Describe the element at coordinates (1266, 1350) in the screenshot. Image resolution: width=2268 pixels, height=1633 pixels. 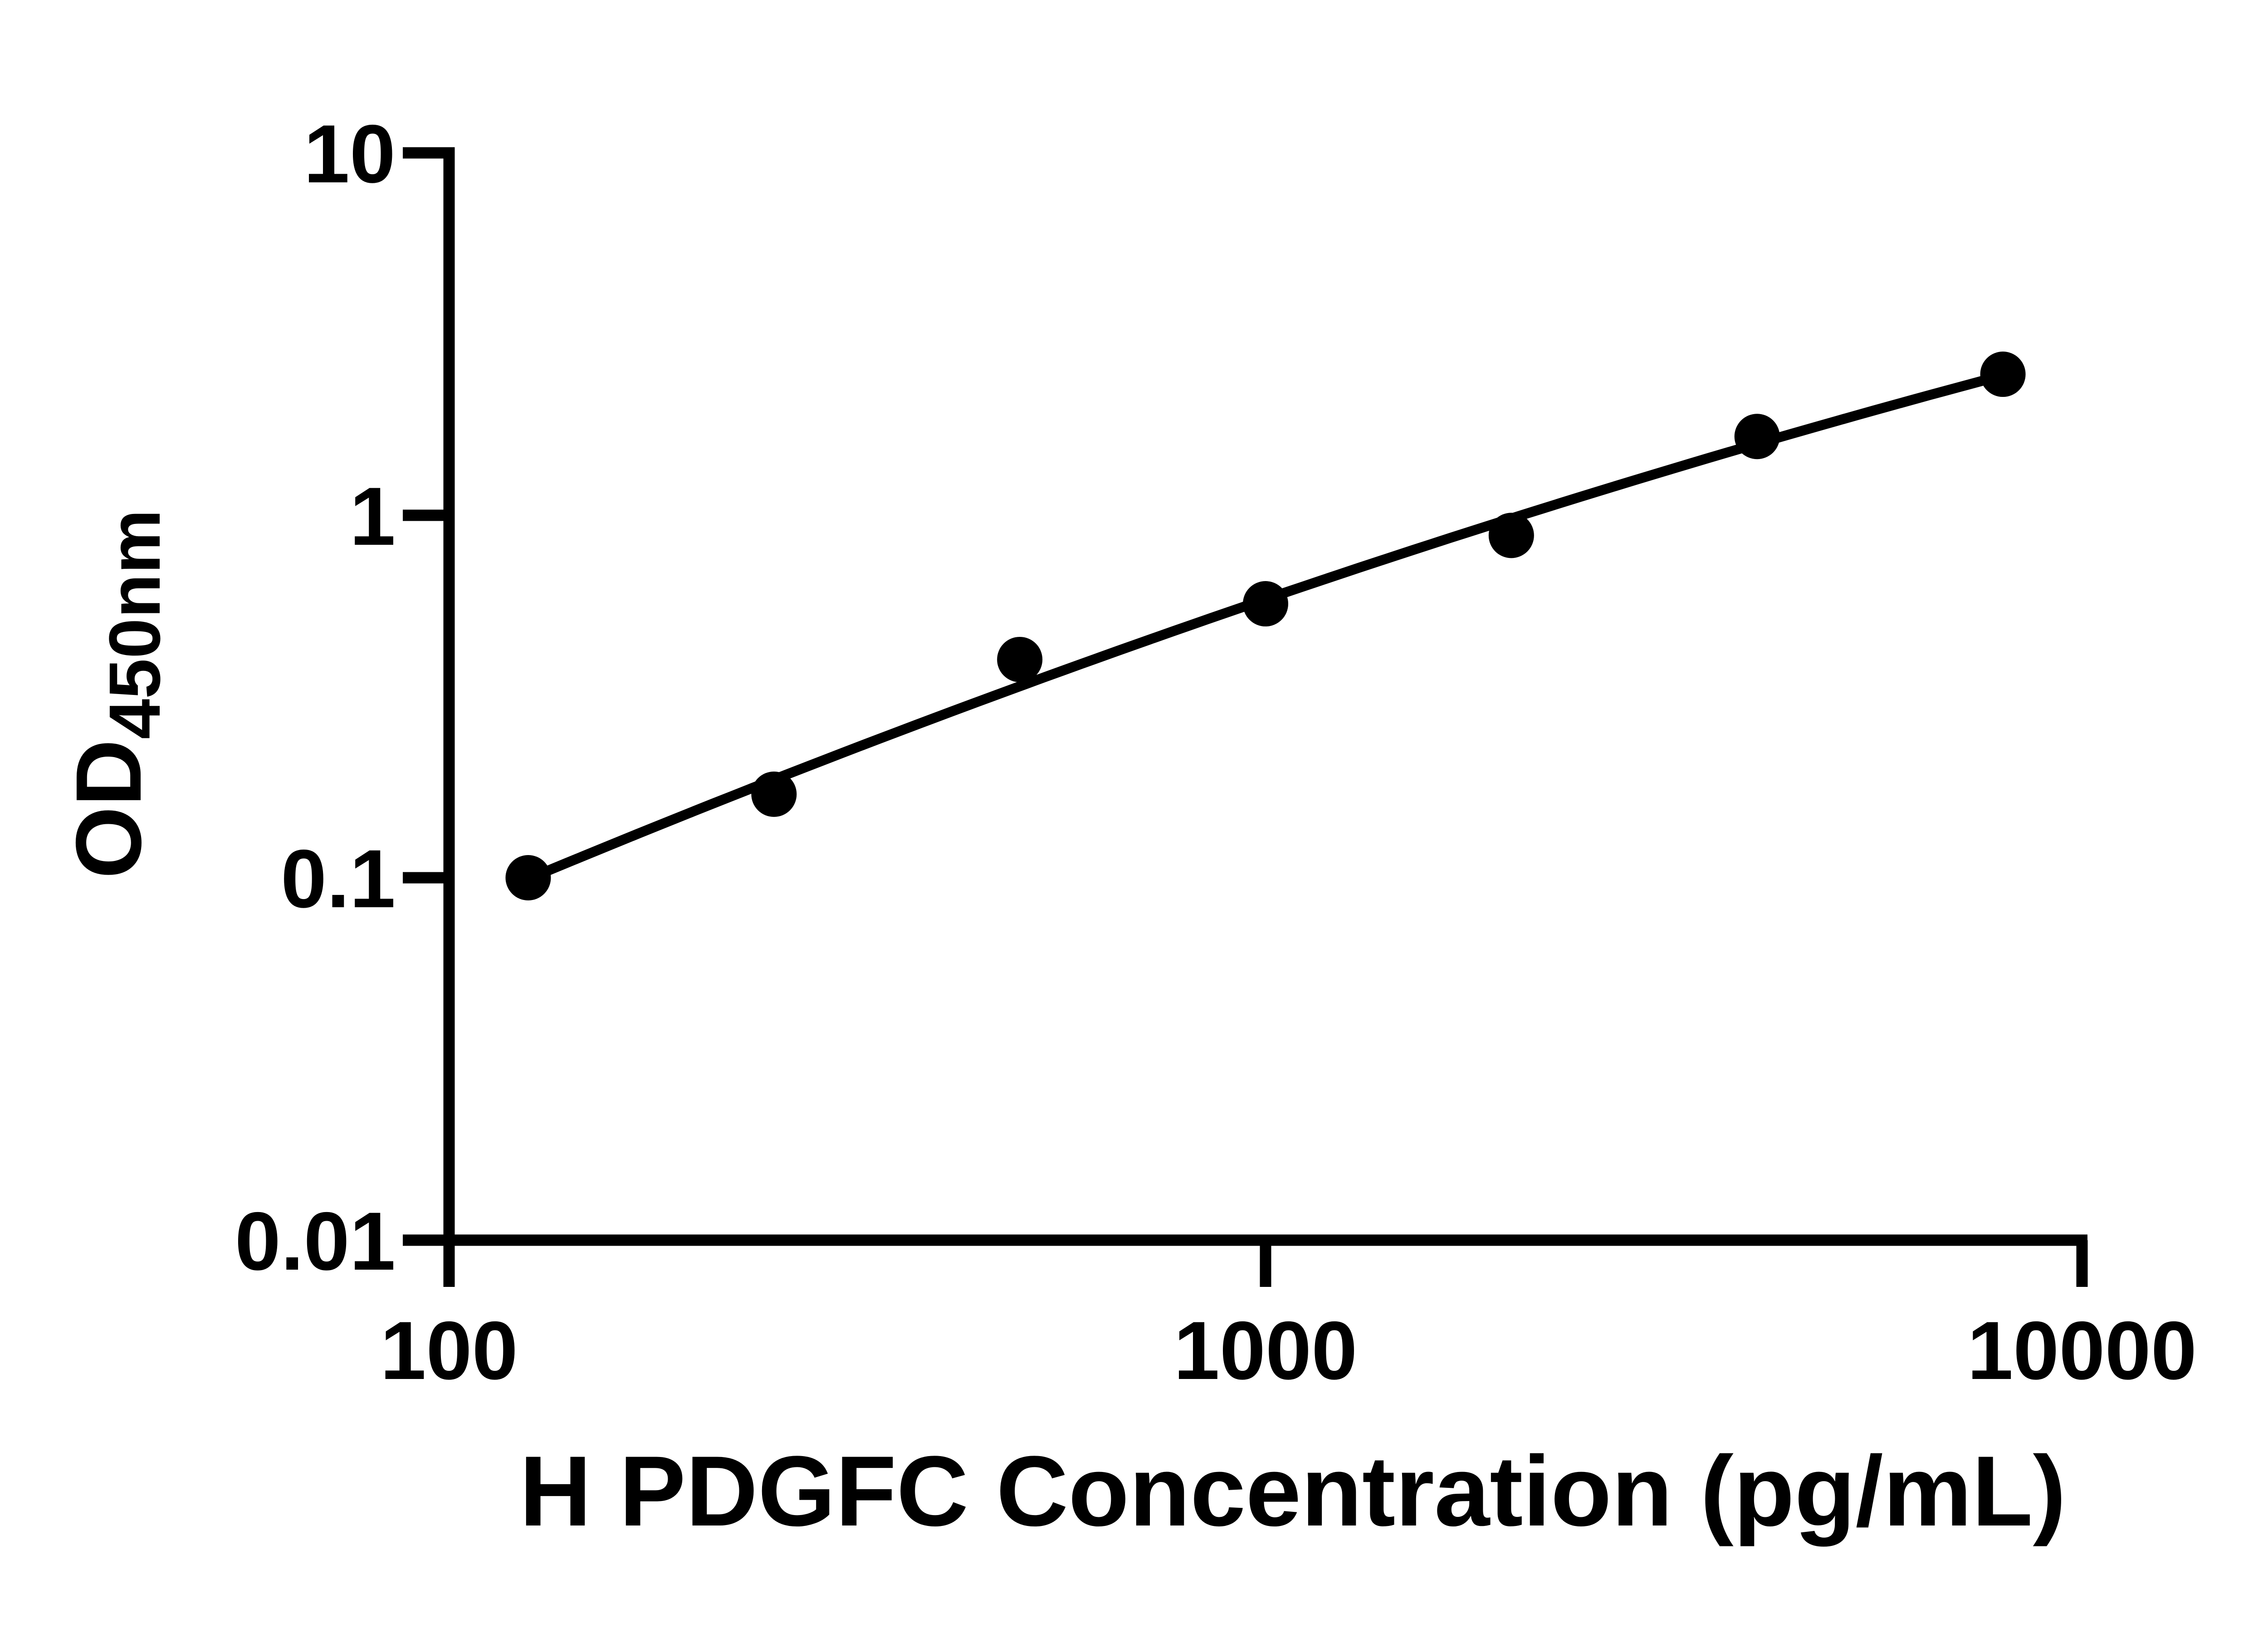
I see `x-tick-label: 1000` at that location.